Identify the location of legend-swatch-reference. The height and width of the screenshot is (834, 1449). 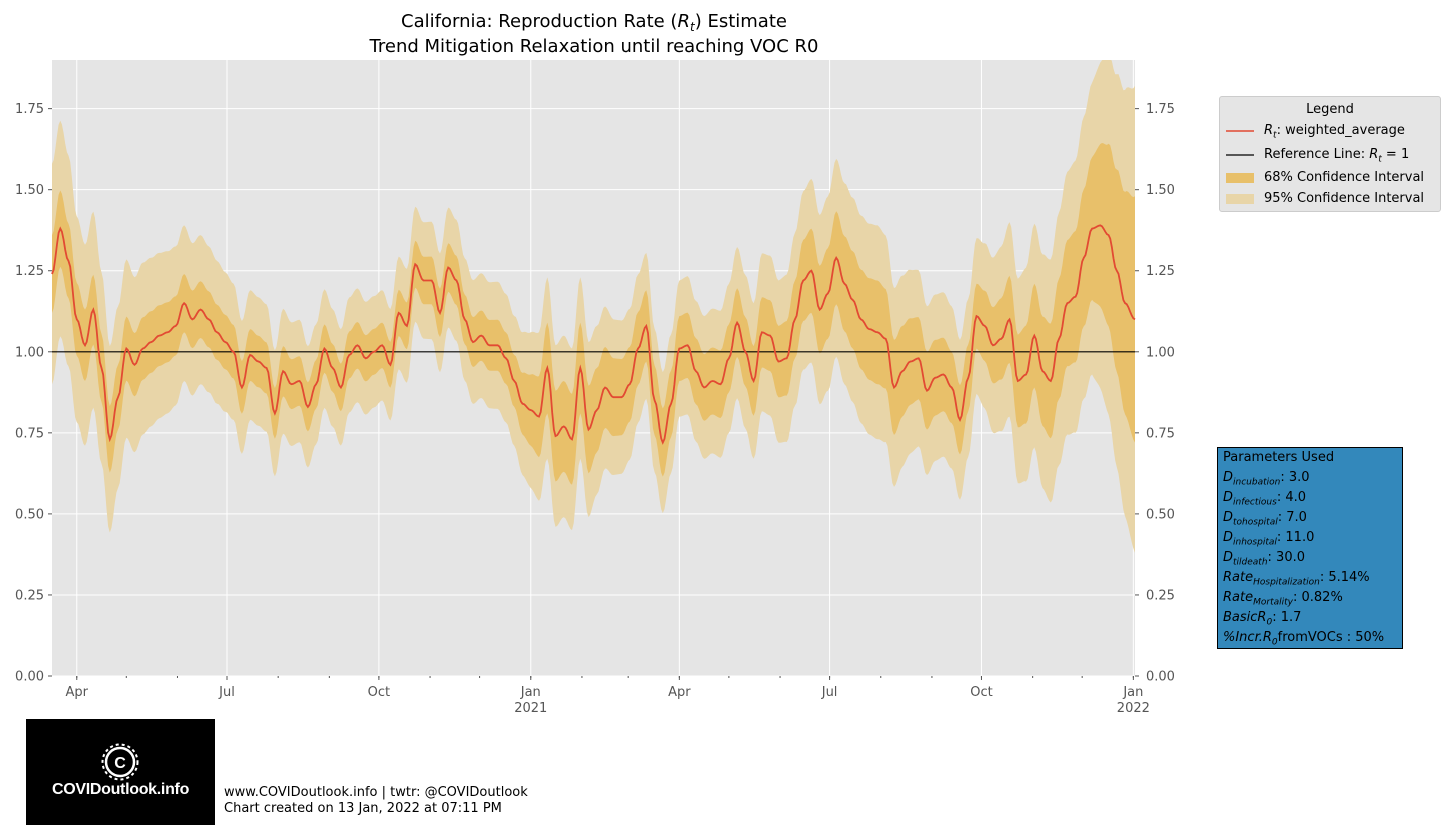
(1240, 155).